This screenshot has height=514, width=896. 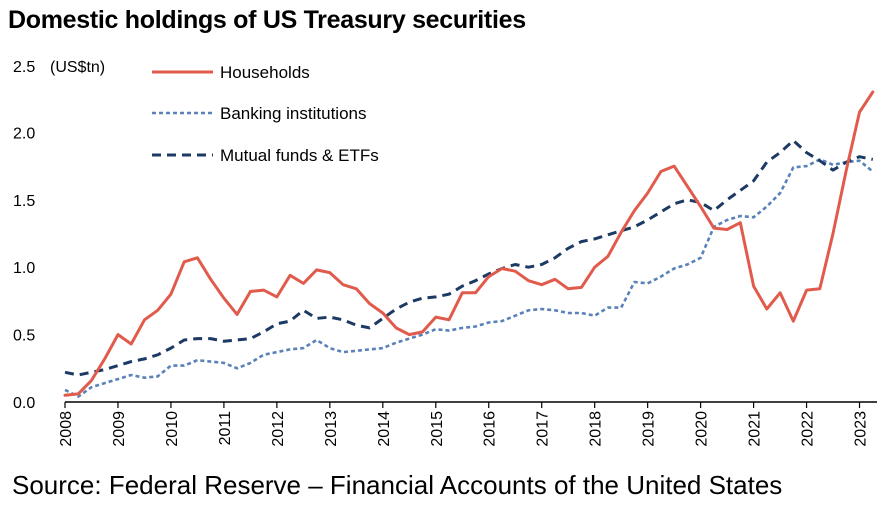 I want to click on y-tick-label: 1.0, so click(x=24, y=268).